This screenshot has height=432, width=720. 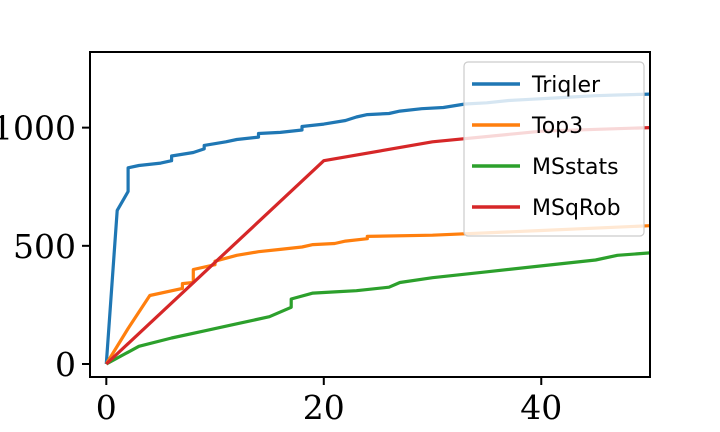 I want to click on legend: Triqler Top3 MSstats MSqRob, so click(x=554, y=149).